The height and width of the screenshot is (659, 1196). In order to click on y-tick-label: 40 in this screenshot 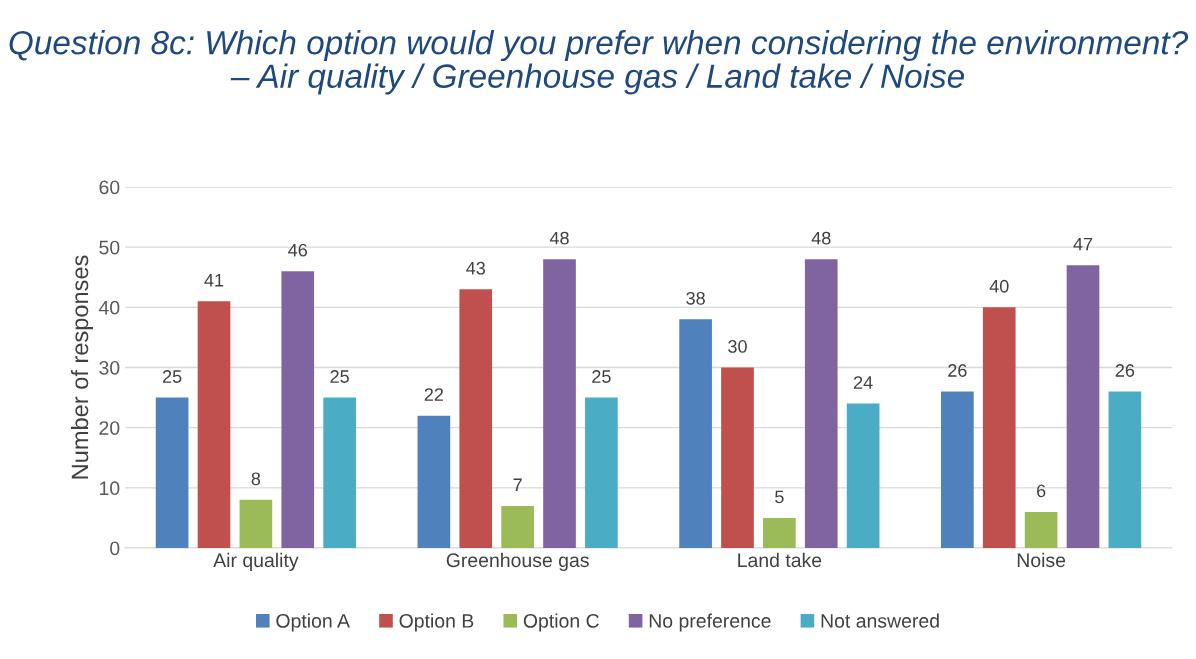, I will do `click(109, 307)`.